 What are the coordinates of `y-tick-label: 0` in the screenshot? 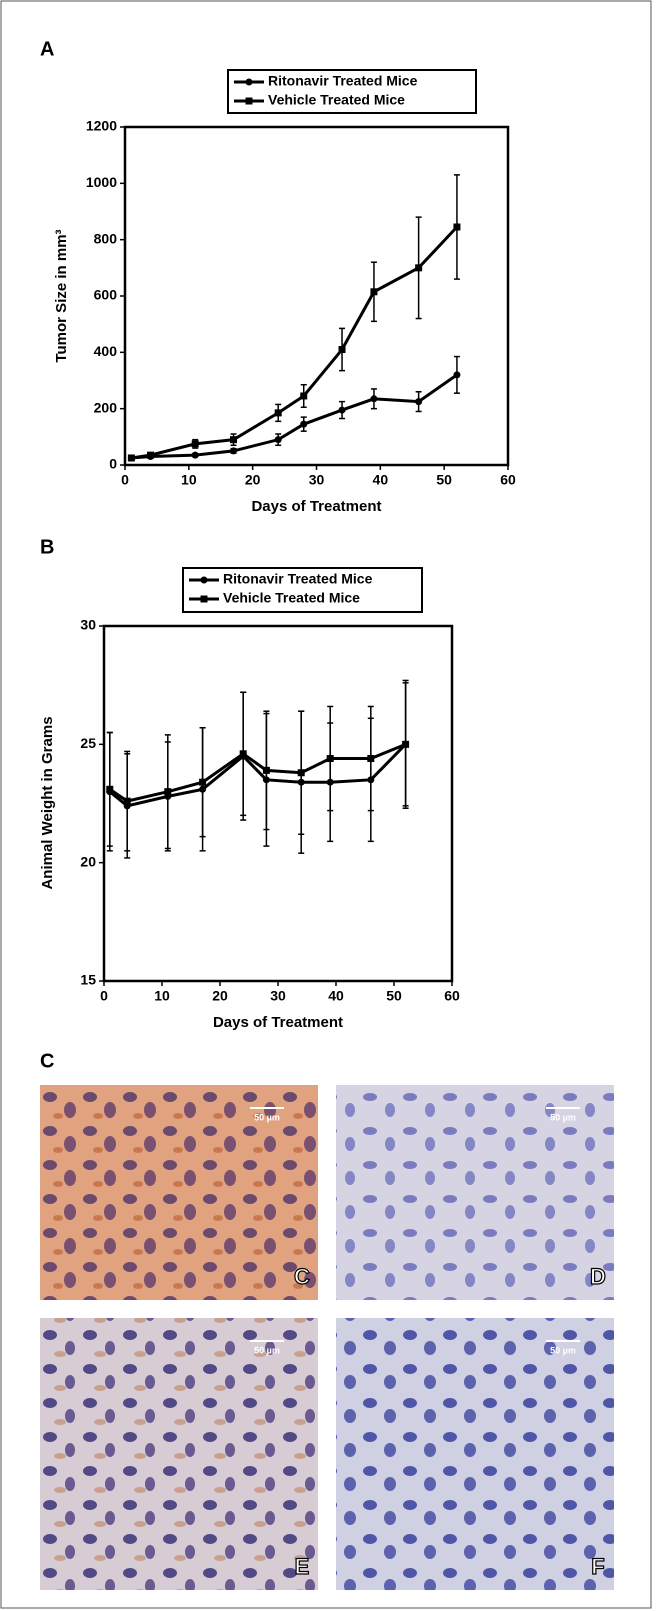 It's located at (113, 464).